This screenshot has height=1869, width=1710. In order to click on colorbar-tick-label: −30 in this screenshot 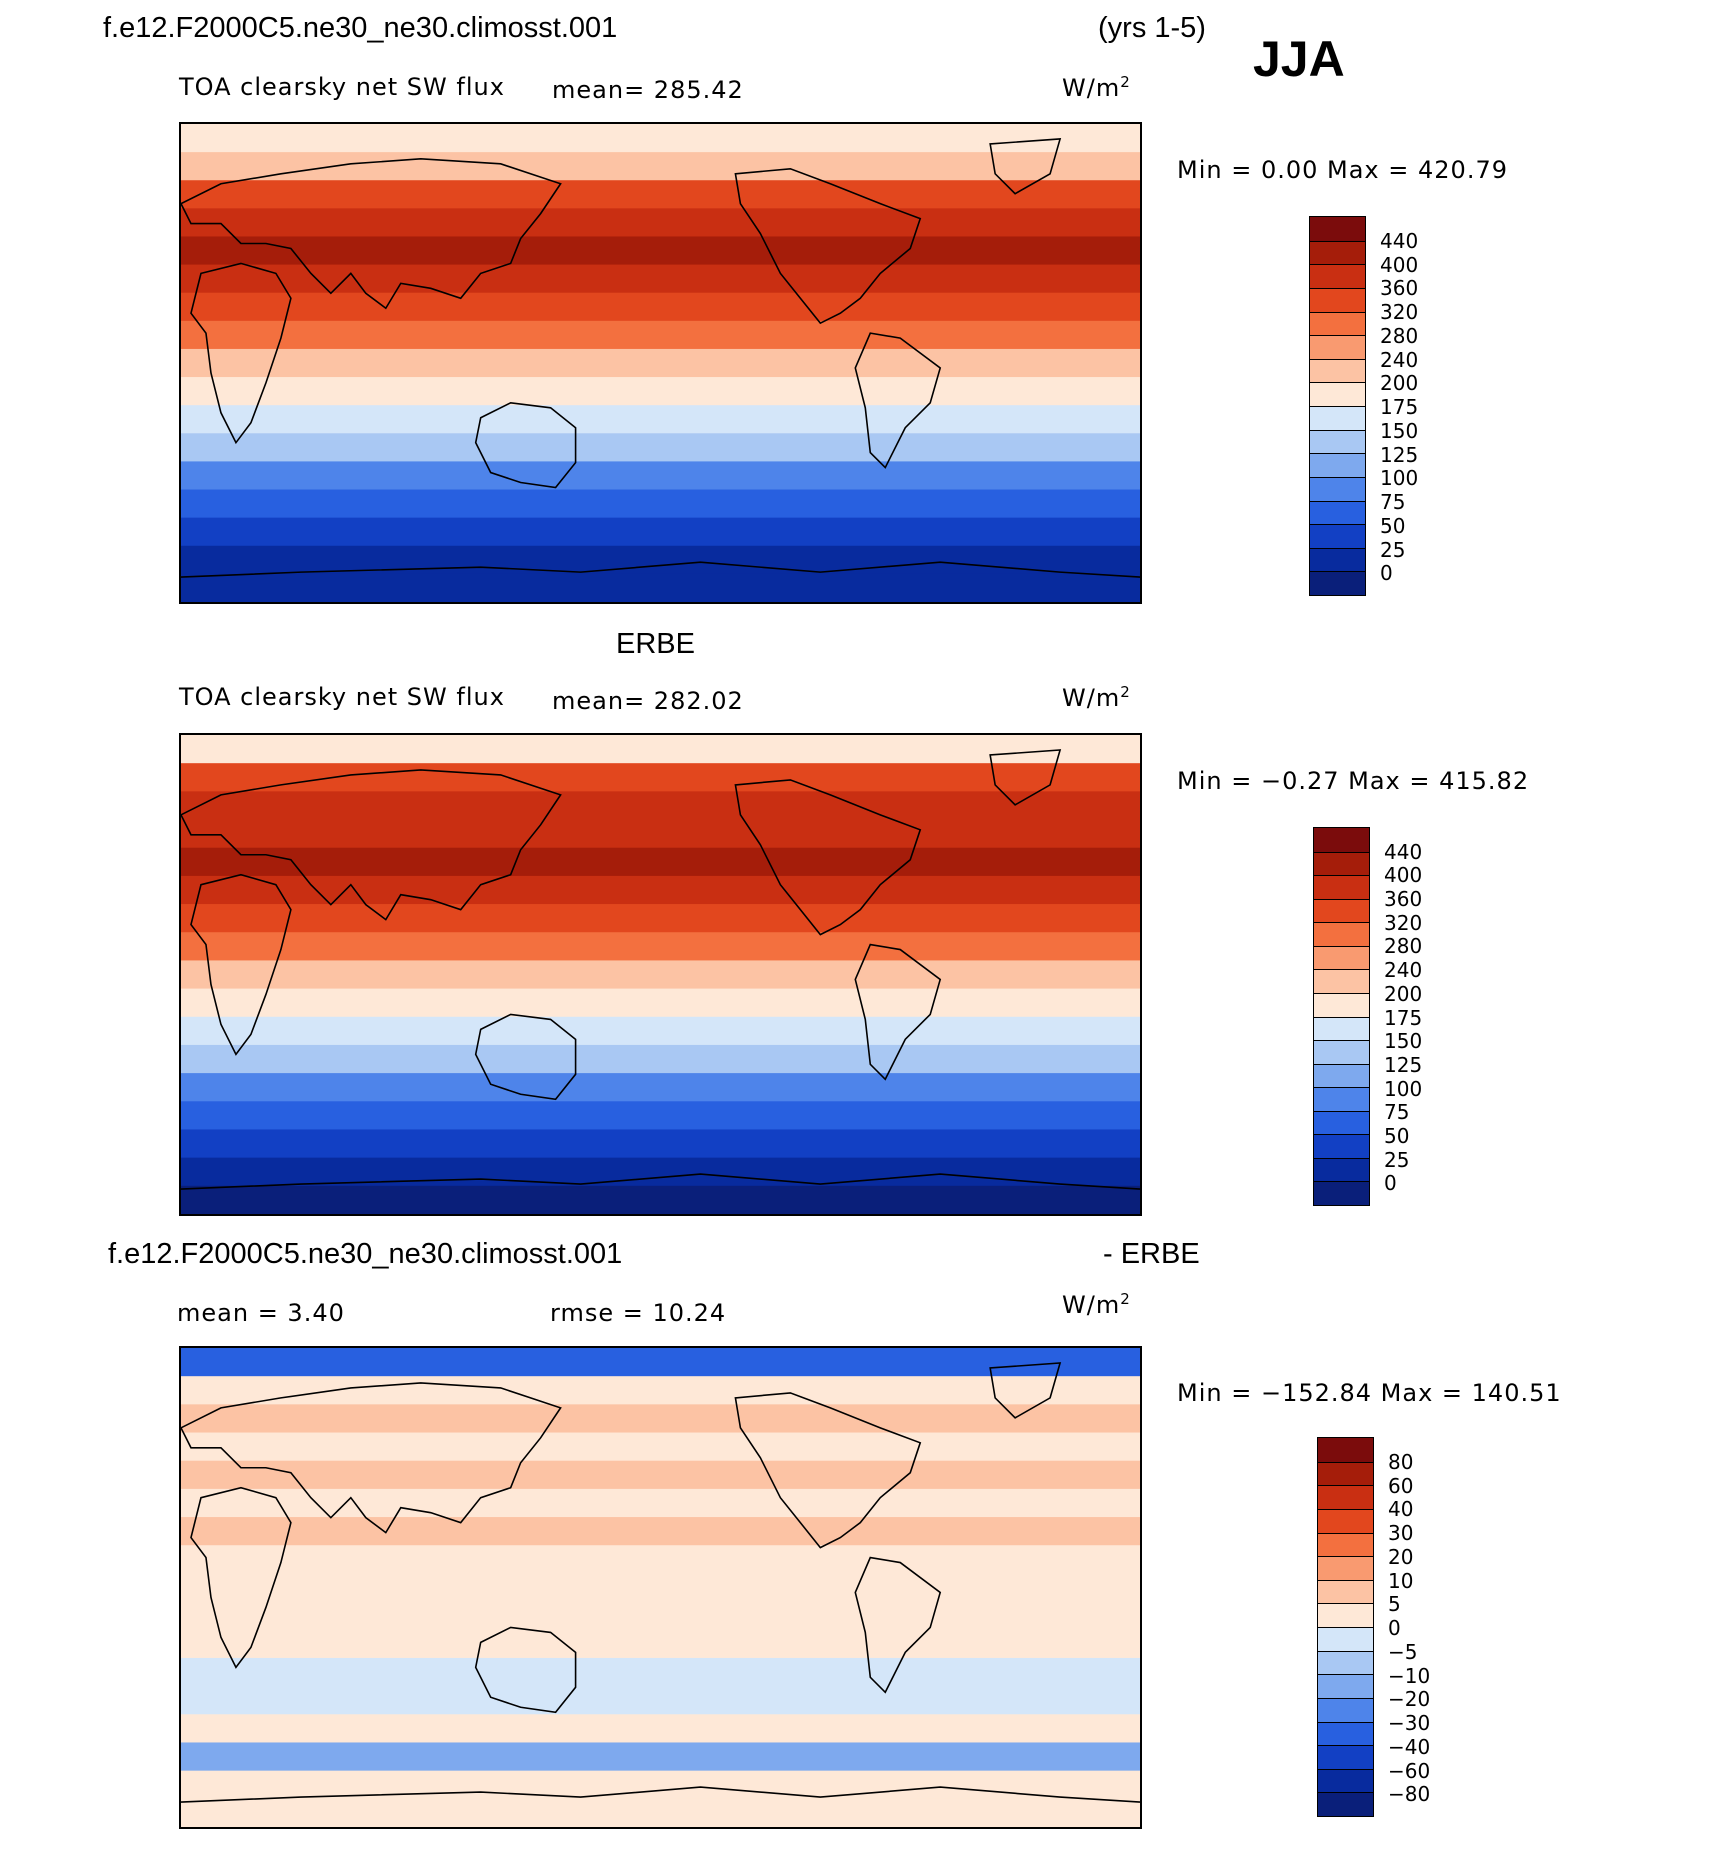, I will do `click(1409, 1723)`.